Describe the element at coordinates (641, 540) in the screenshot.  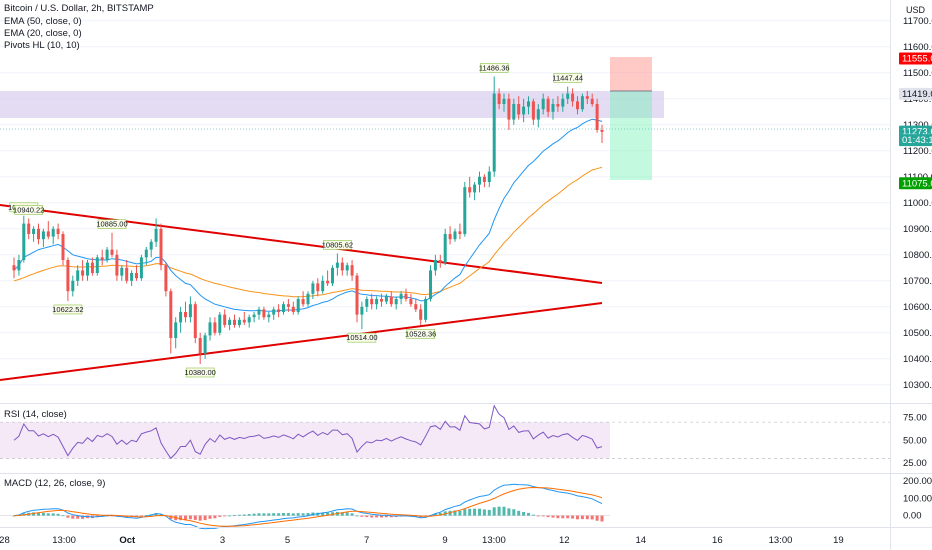
I see `x-tick-label: 14` at that location.